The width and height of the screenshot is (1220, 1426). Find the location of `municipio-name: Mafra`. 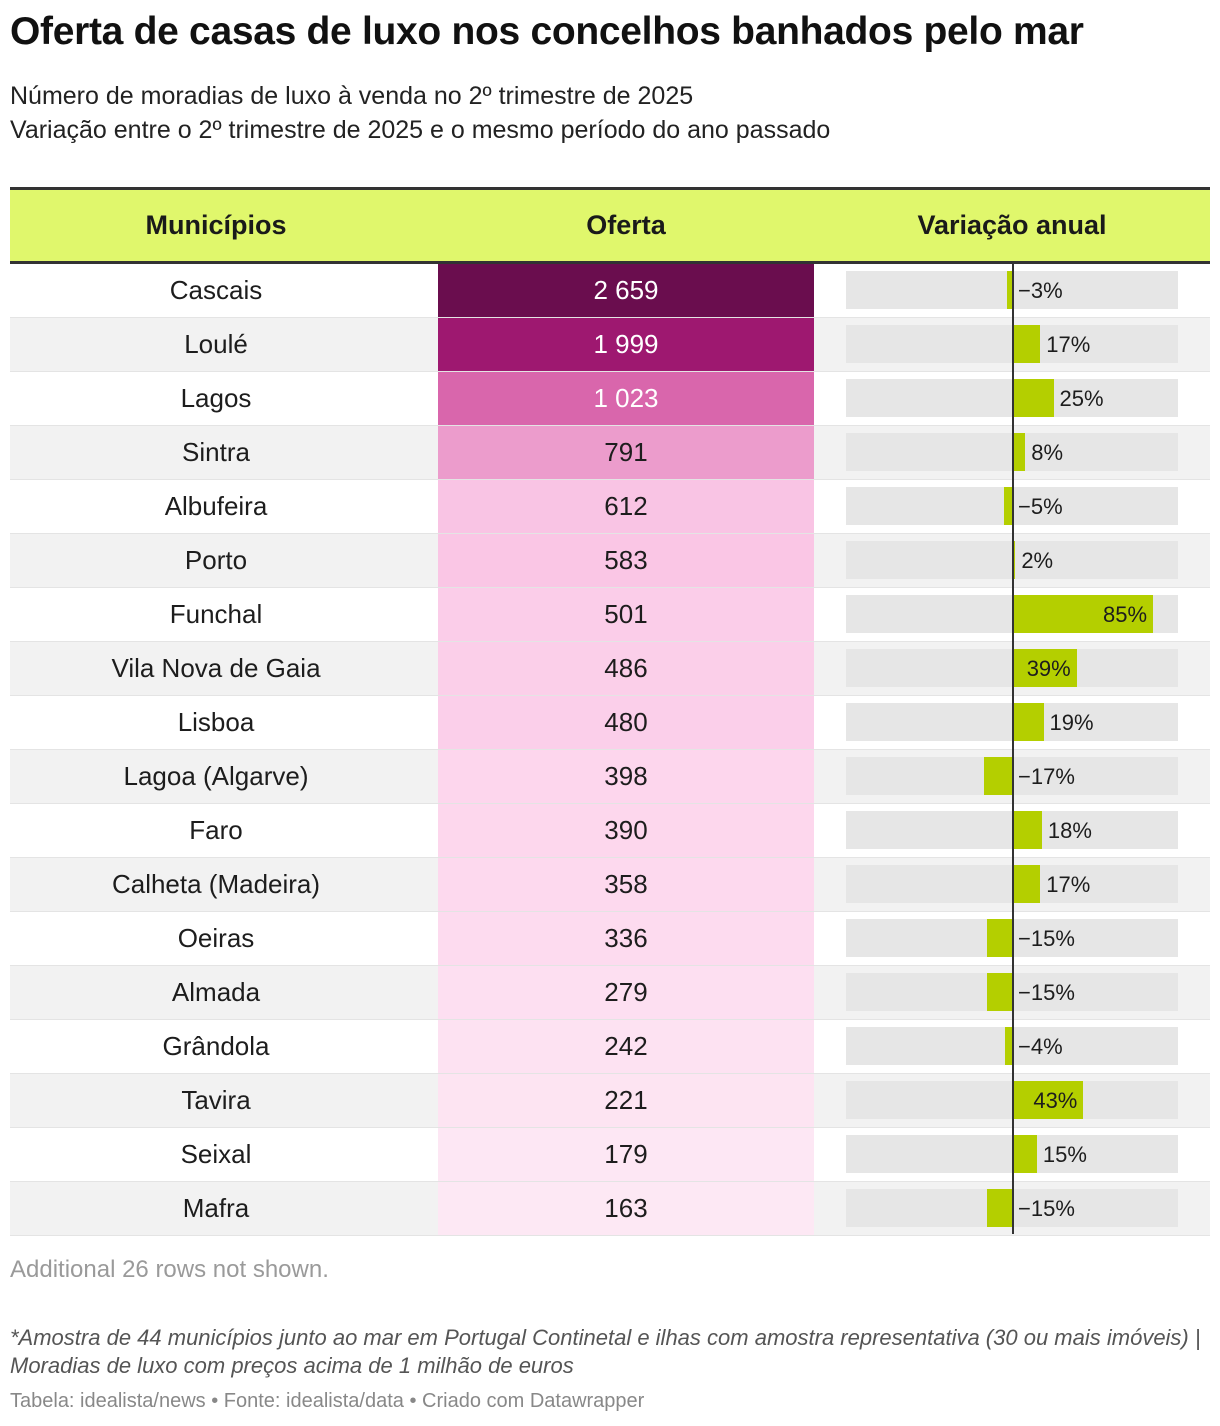

municipio-name: Mafra is located at coordinates (216, 1208).